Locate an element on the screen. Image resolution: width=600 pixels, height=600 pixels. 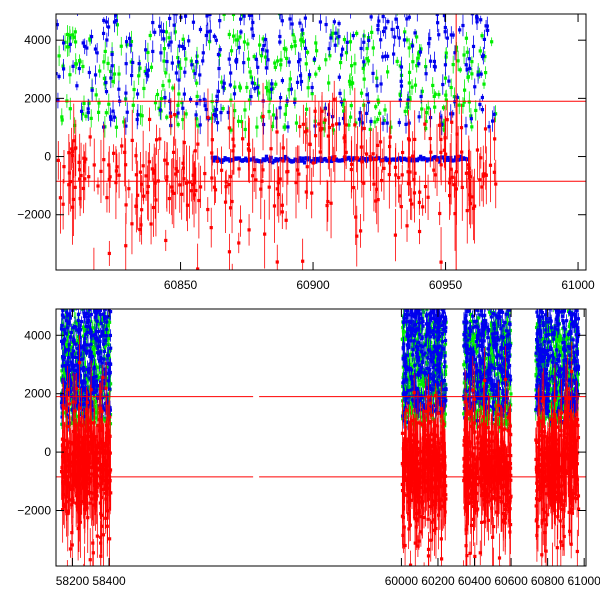
y-tick-label: −2000 is located at coordinates (34, 215).